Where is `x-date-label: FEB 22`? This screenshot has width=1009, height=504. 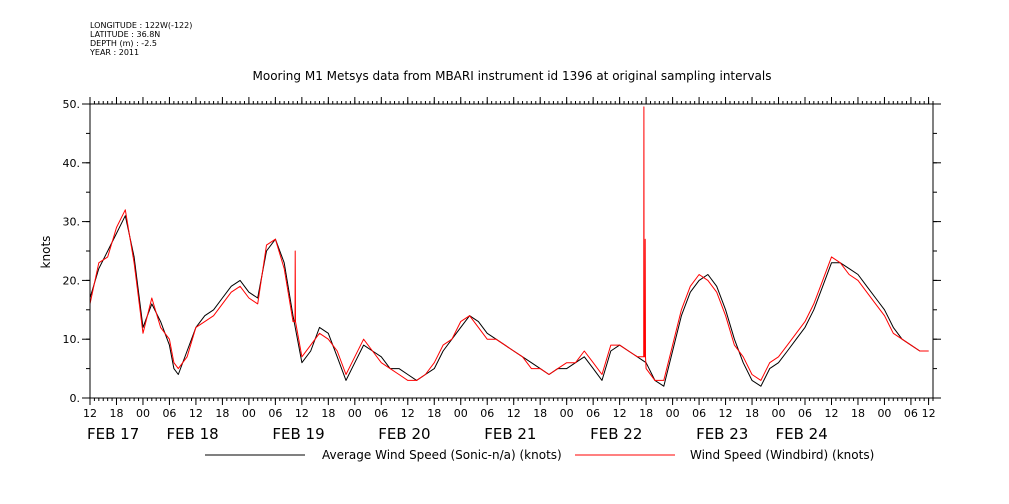 x-date-label: FEB 22 is located at coordinates (616, 434).